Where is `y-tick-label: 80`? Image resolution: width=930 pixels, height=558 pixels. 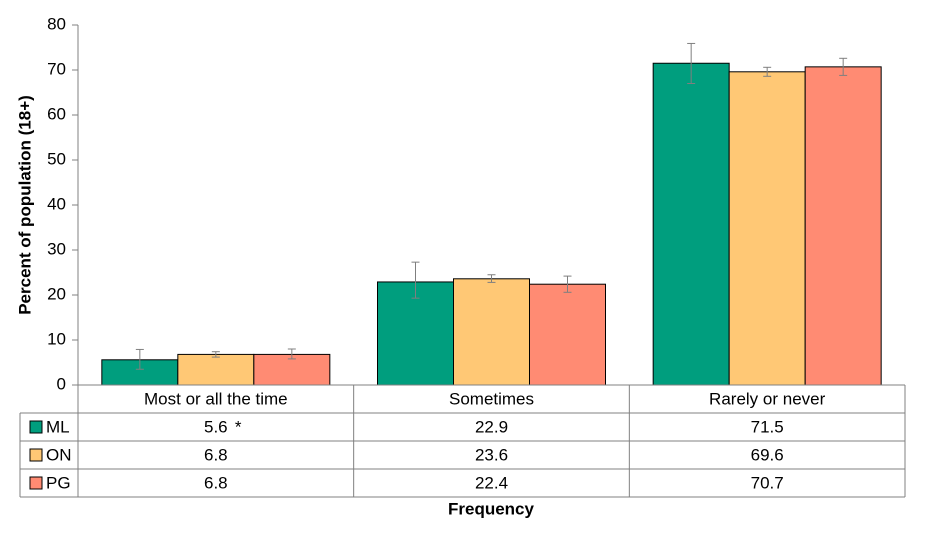 y-tick-label: 80 is located at coordinates (56, 23).